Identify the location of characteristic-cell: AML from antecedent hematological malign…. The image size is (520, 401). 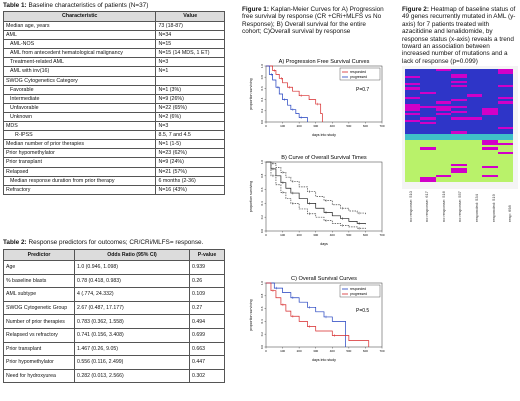
(79, 53).